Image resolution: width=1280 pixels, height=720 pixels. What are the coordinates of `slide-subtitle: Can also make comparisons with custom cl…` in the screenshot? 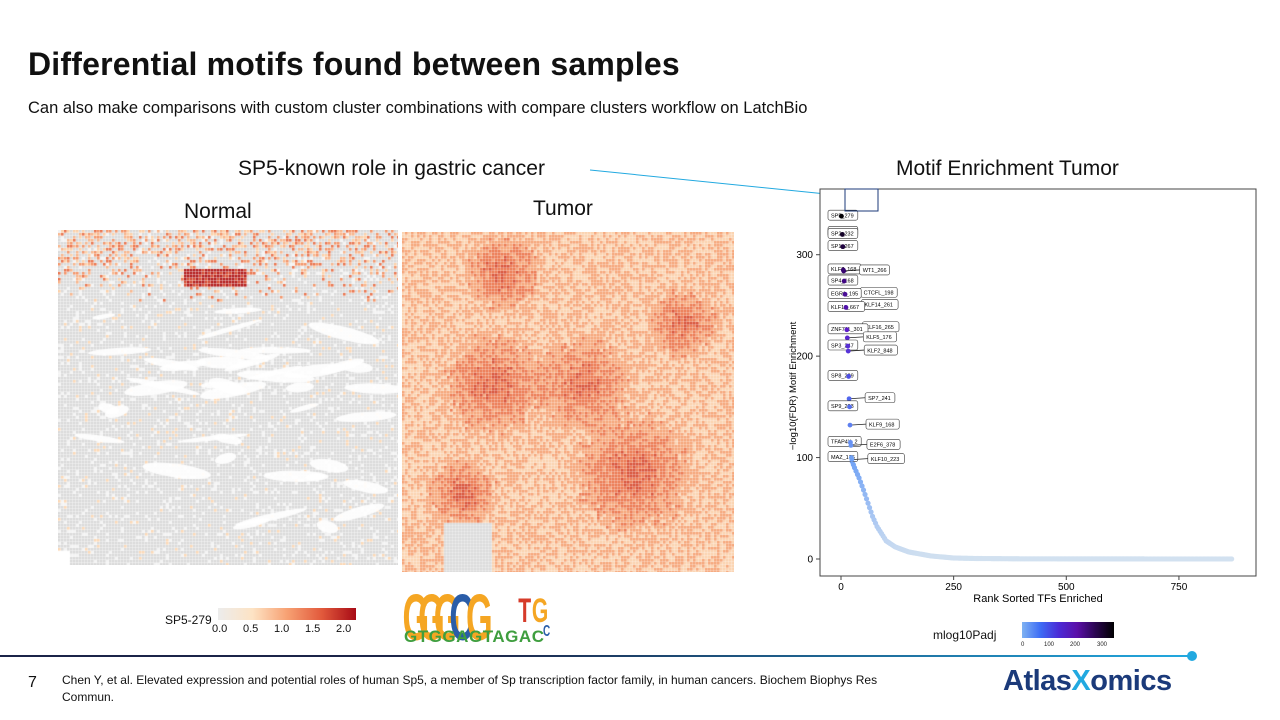 It's located at (418, 108).